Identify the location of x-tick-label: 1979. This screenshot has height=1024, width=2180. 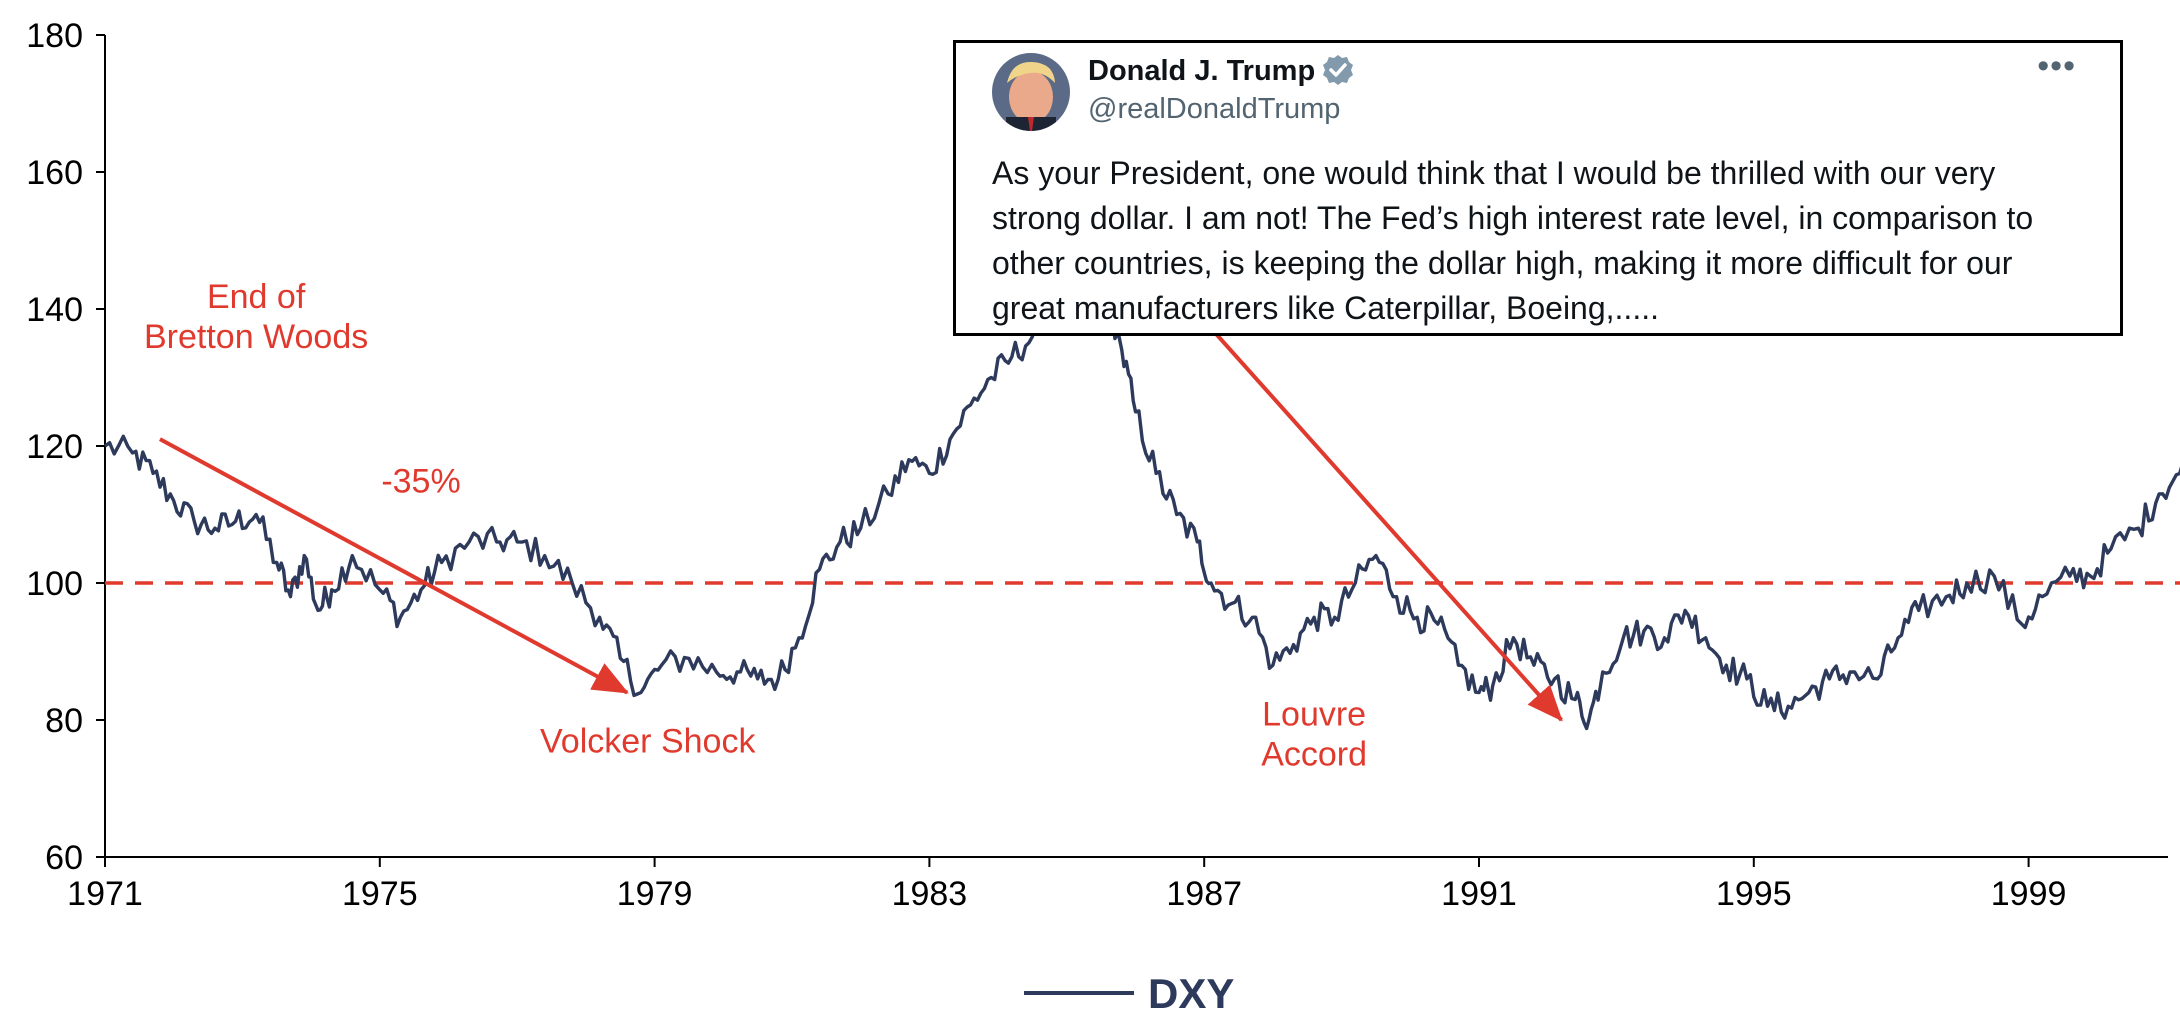
(655, 894).